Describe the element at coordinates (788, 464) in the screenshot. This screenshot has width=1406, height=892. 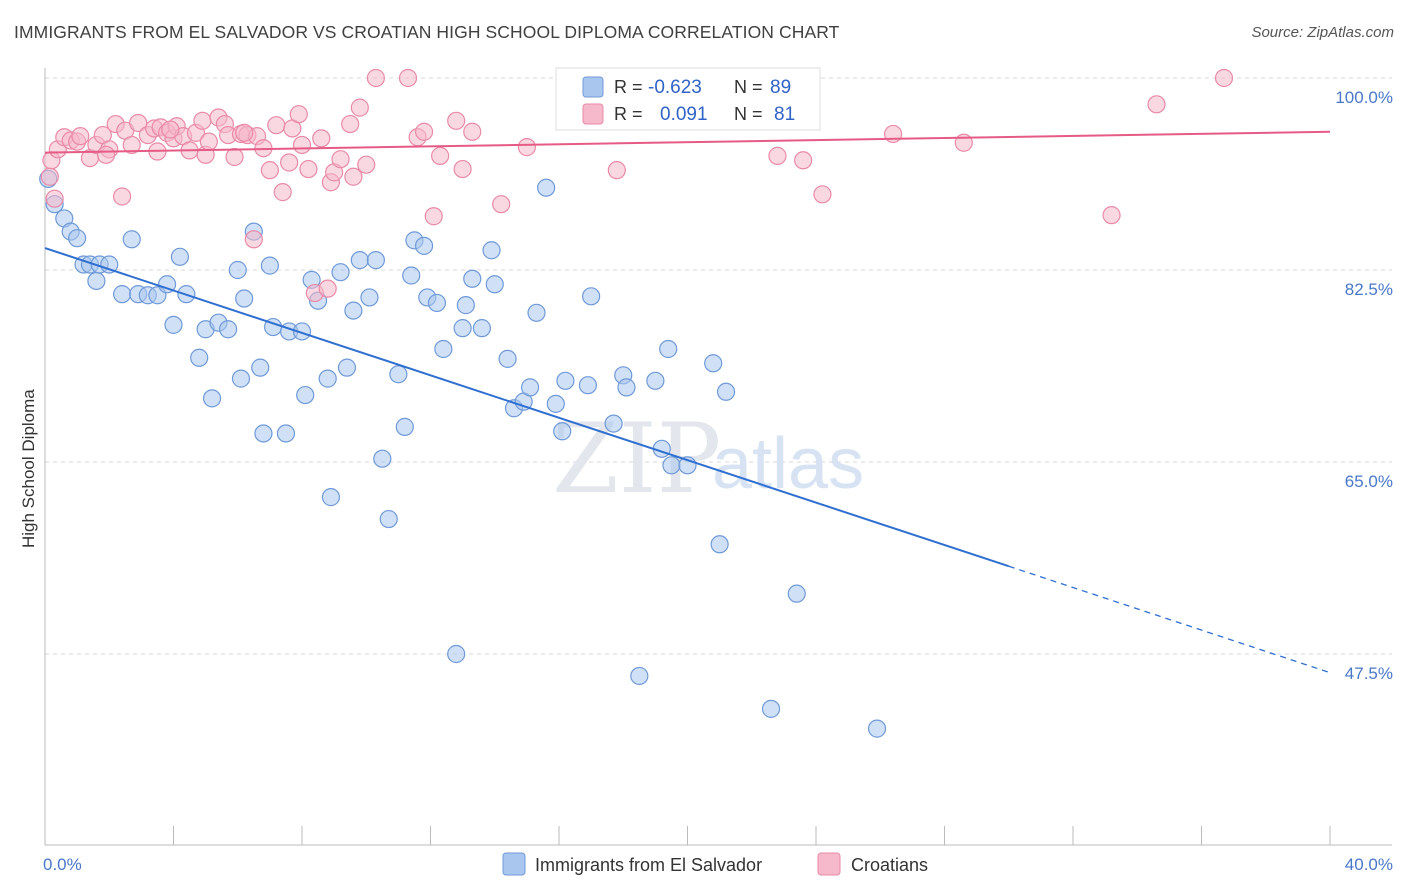
I see `watermark-atlas: atlas` at that location.